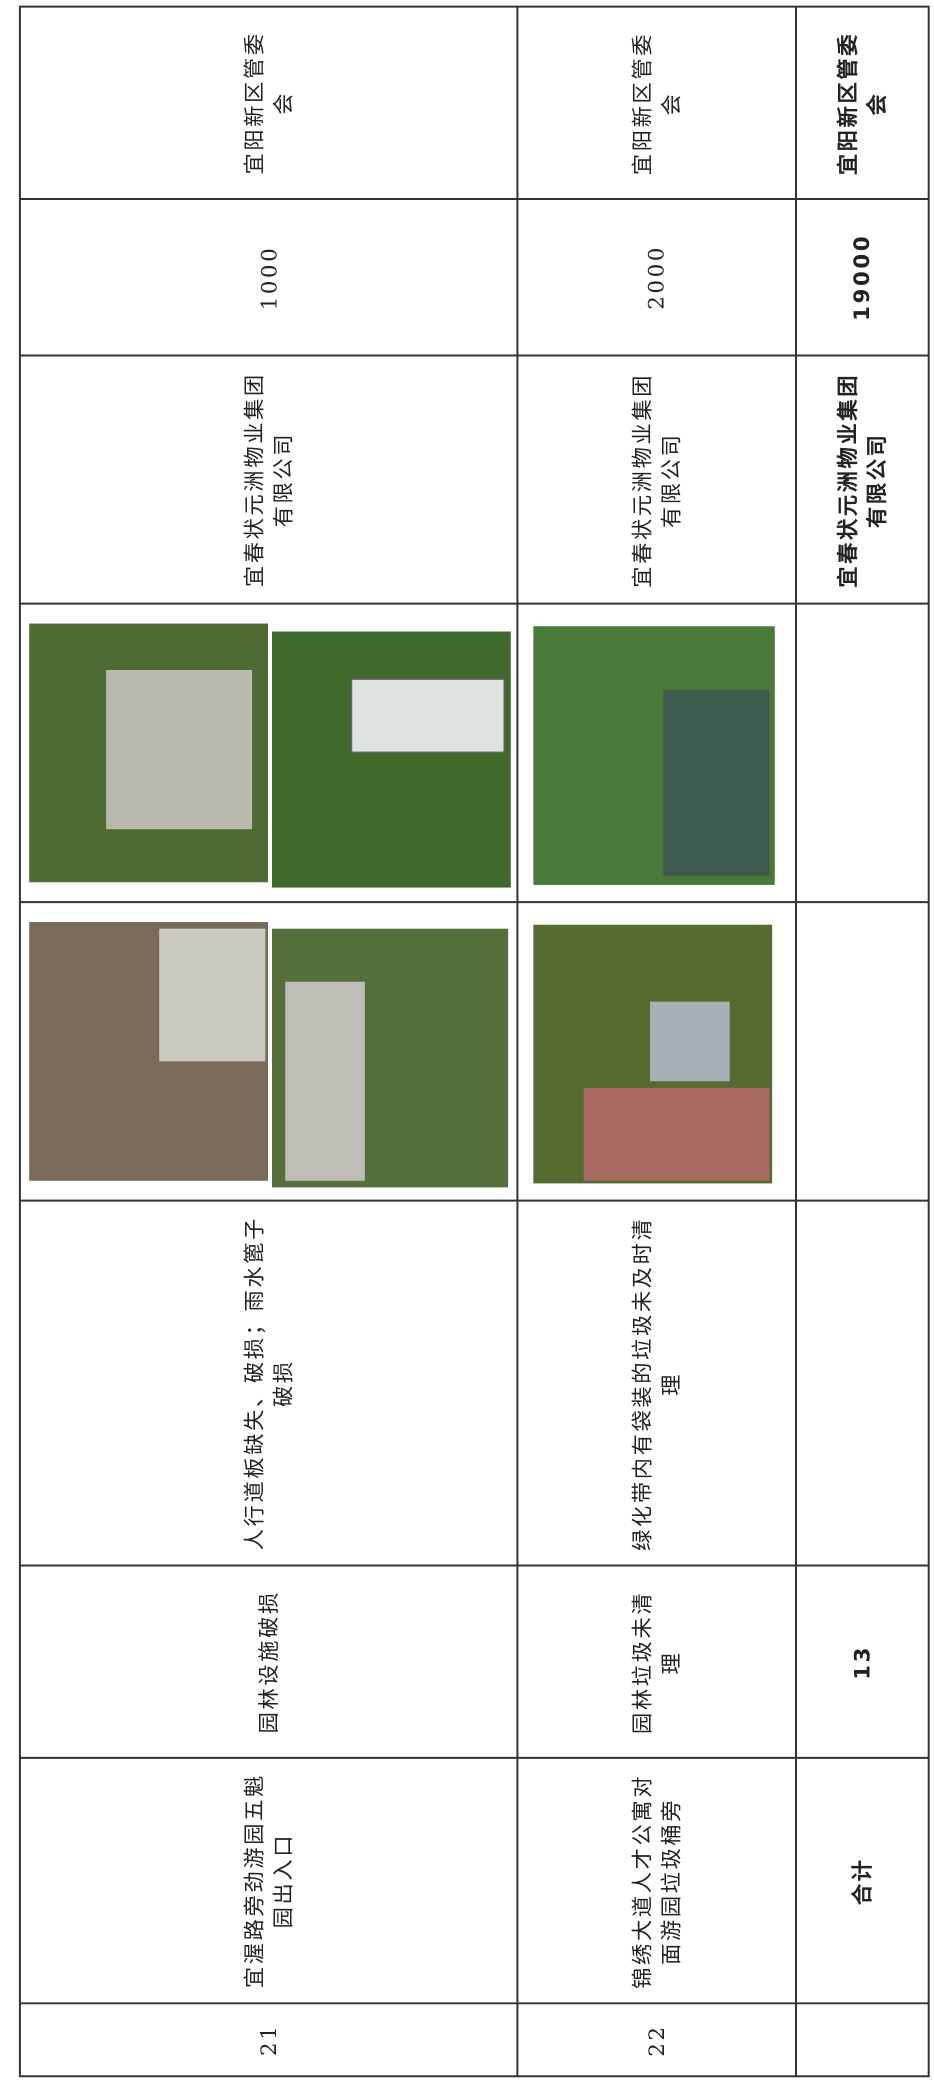 This screenshot has width=934, height=2081. What do you see at coordinates (862, 1880) in the screenshot?
I see `table-cell: 合计` at bounding box center [862, 1880].